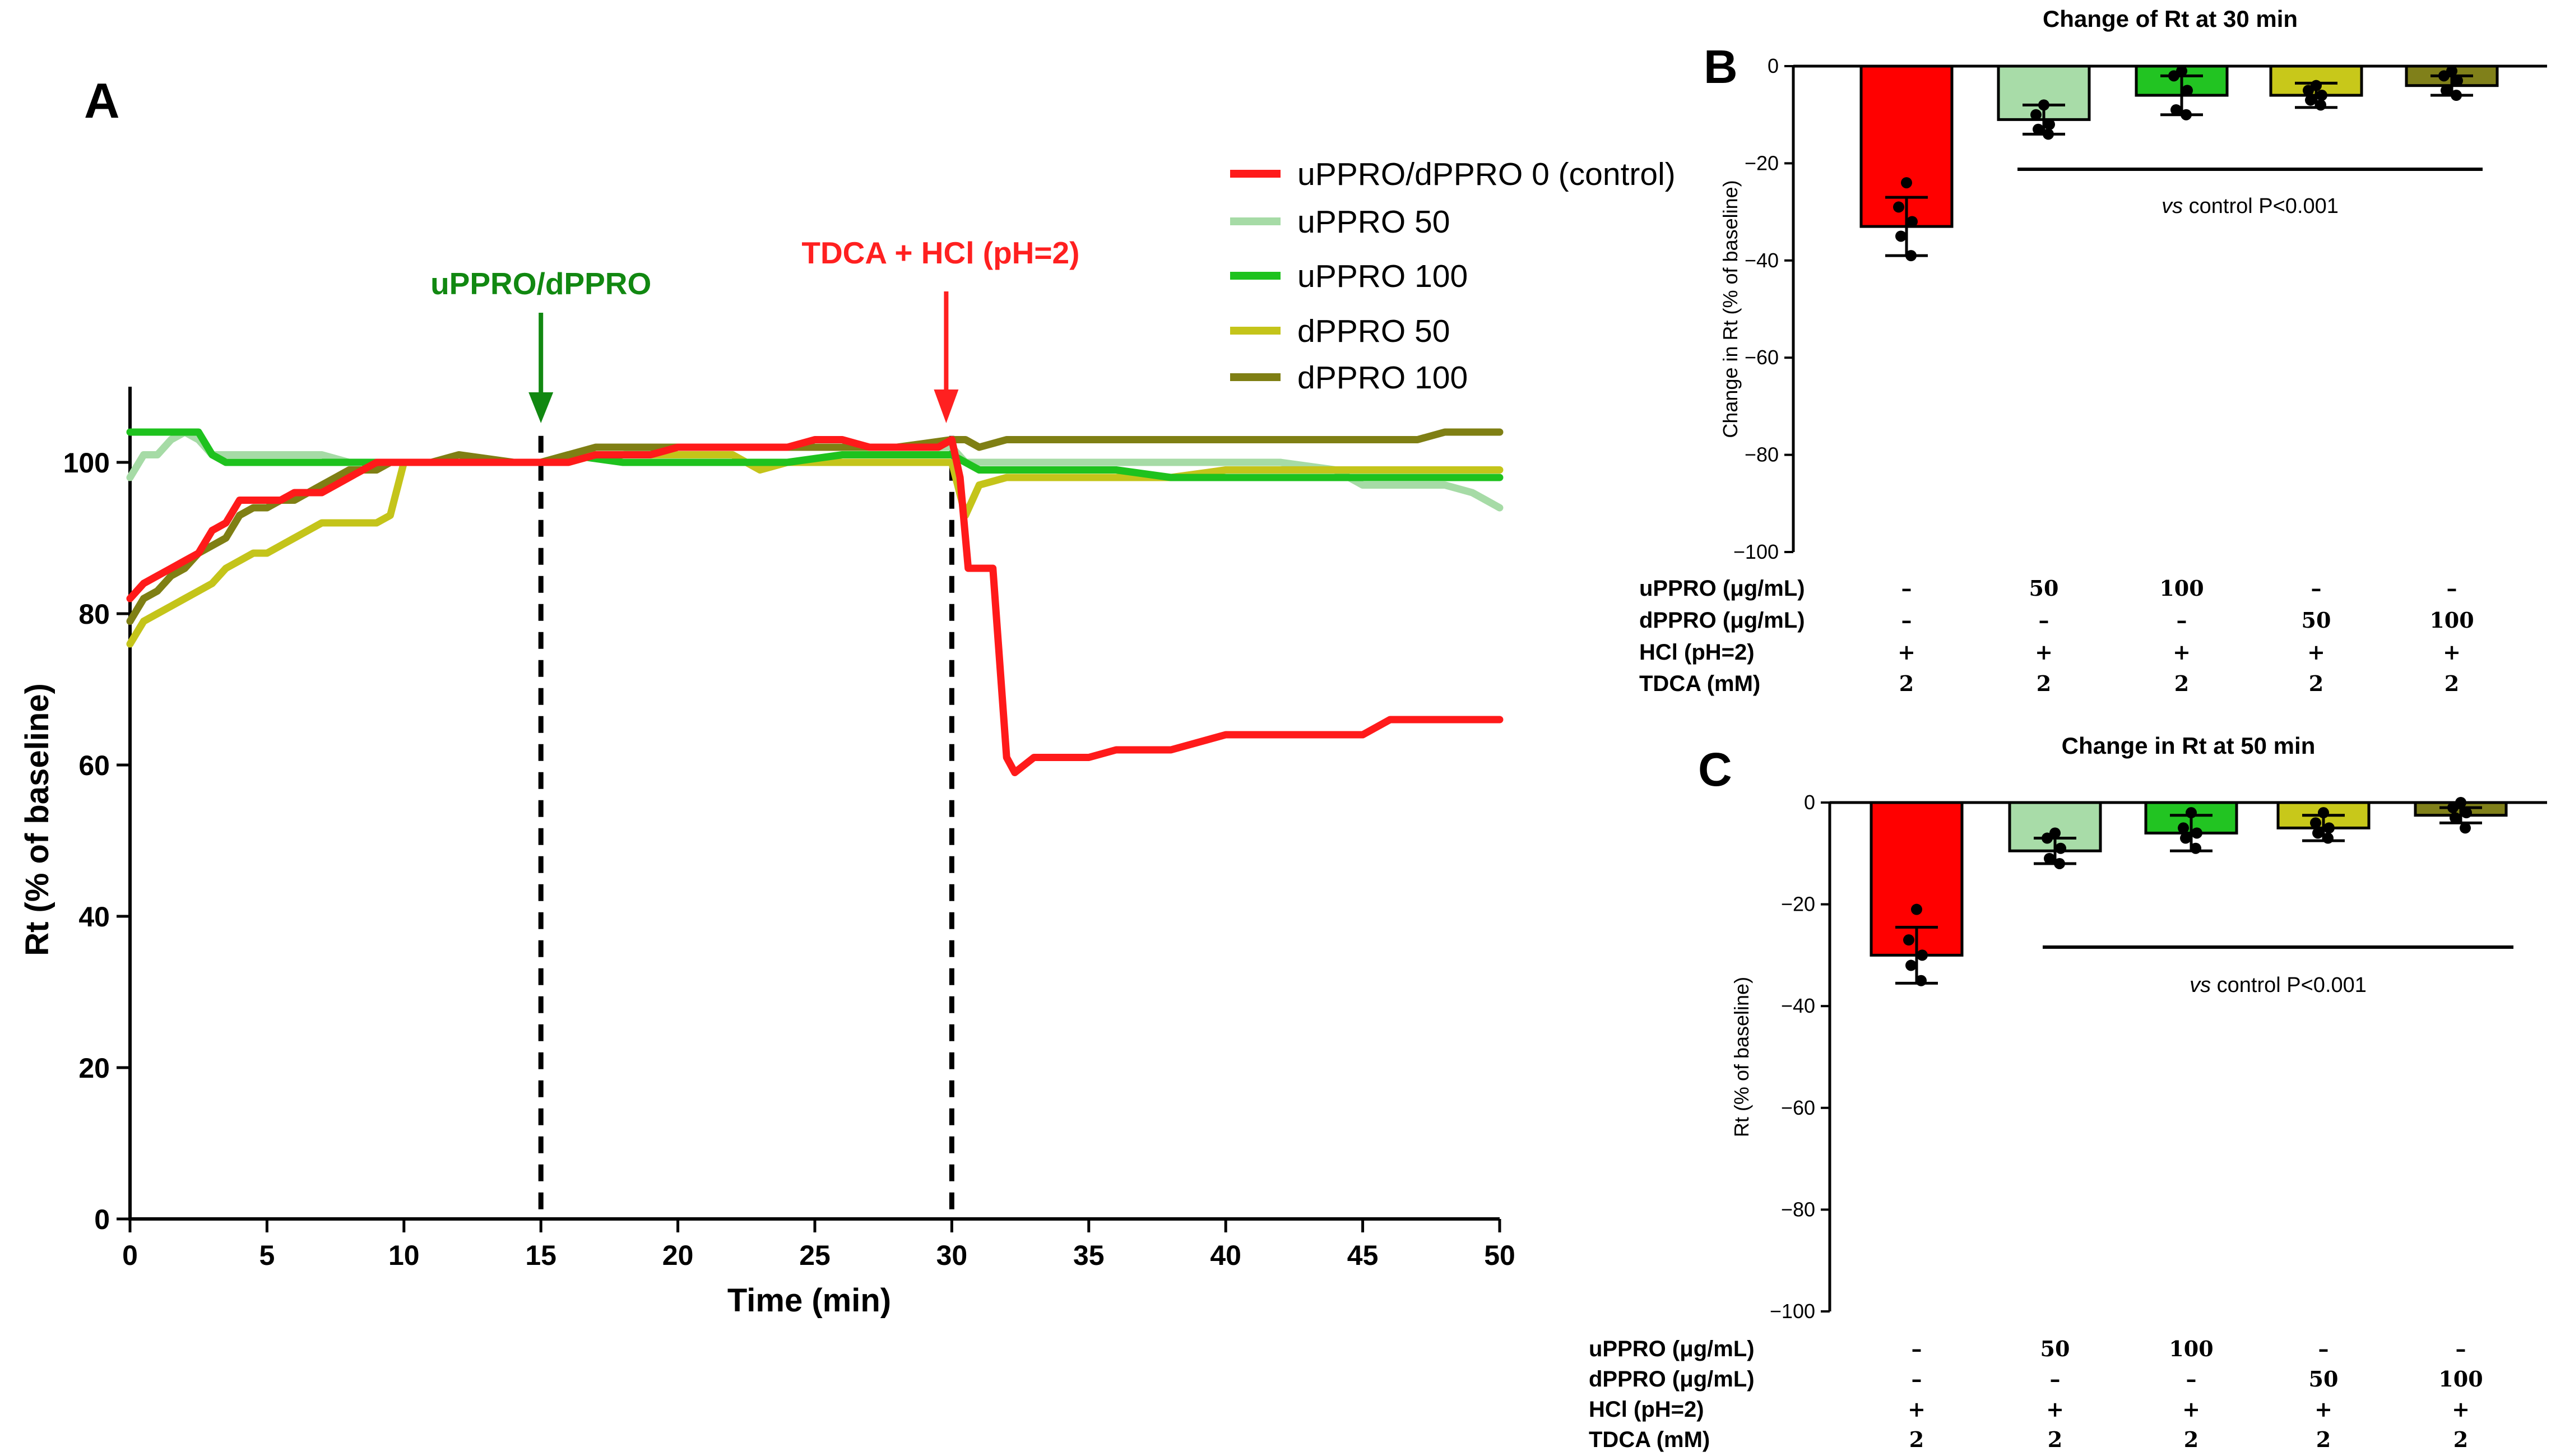 The image size is (2565, 1456). I want to click on x-tick-label: 20, so click(678, 1256).